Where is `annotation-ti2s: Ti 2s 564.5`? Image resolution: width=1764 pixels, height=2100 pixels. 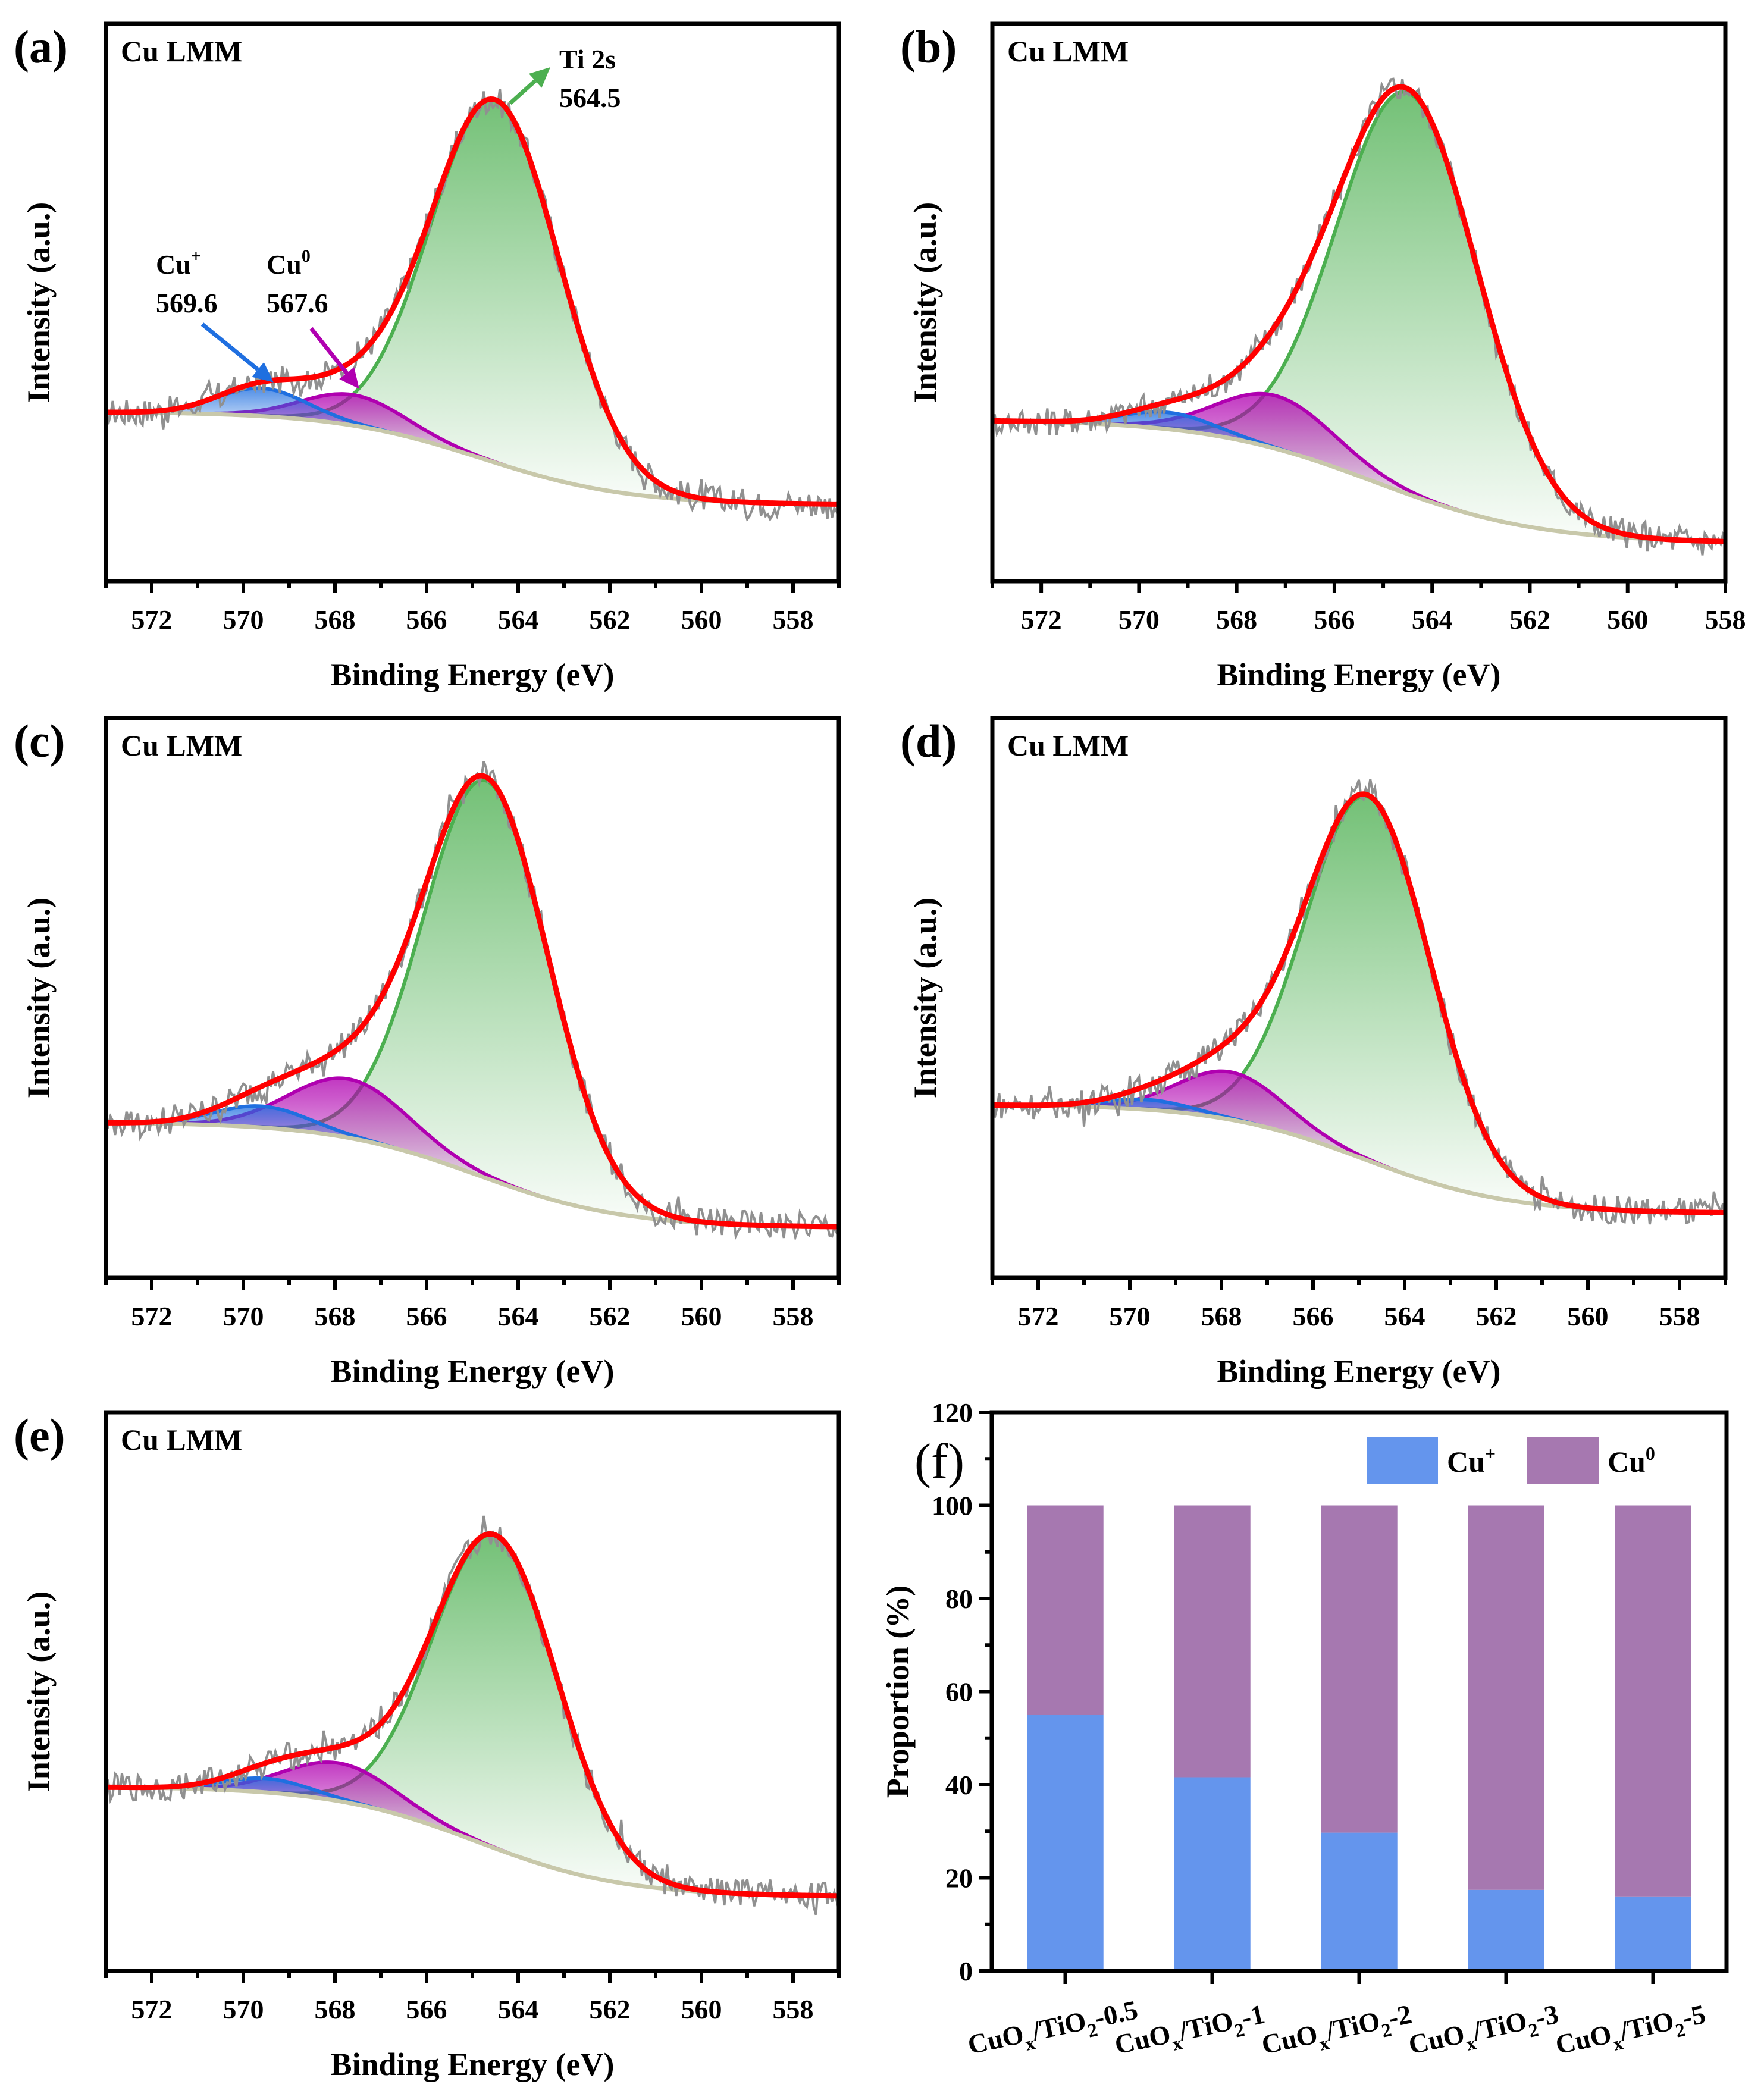 annotation-ti2s: Ti 2s 564.5 is located at coordinates (565, 78).